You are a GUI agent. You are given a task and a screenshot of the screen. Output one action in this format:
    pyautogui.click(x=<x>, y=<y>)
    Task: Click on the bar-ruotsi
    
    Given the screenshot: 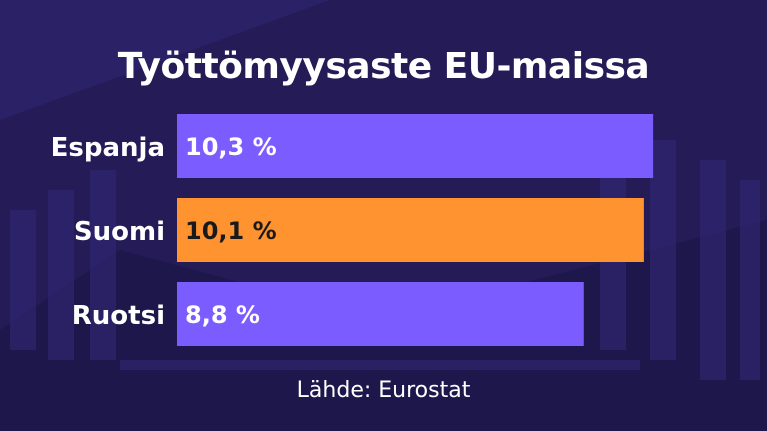 What is the action you would take?
    pyautogui.click(x=380, y=314)
    